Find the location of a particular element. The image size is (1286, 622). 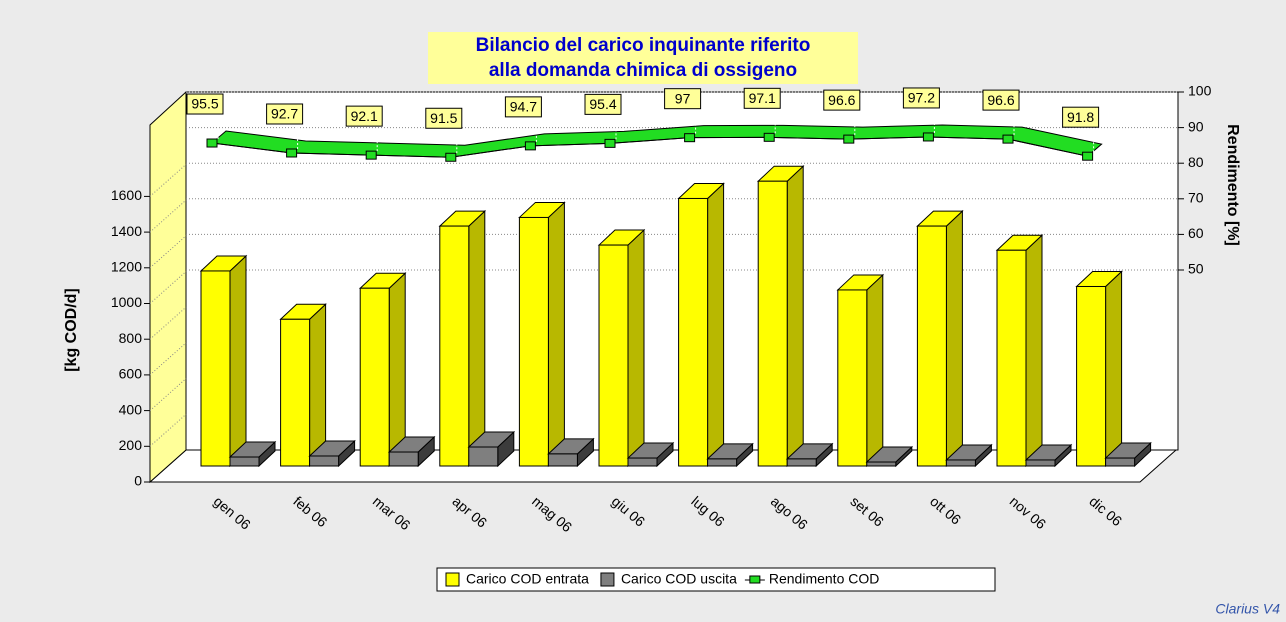

y2-tick-label: 100 is located at coordinates (1200, 91).